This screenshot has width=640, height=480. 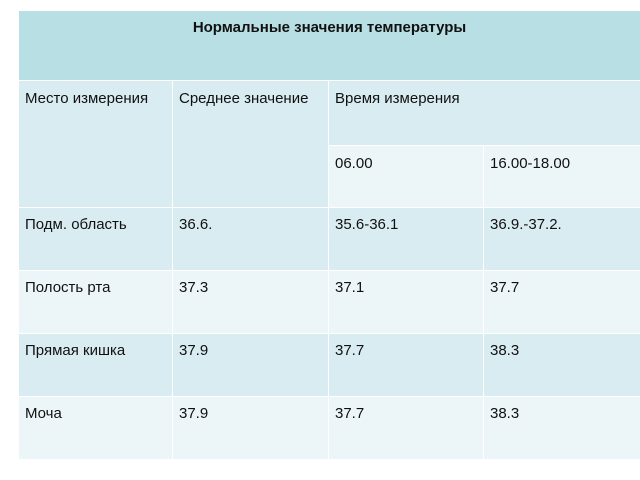 I want to click on cell: Прямая кишка, so click(x=95, y=365).